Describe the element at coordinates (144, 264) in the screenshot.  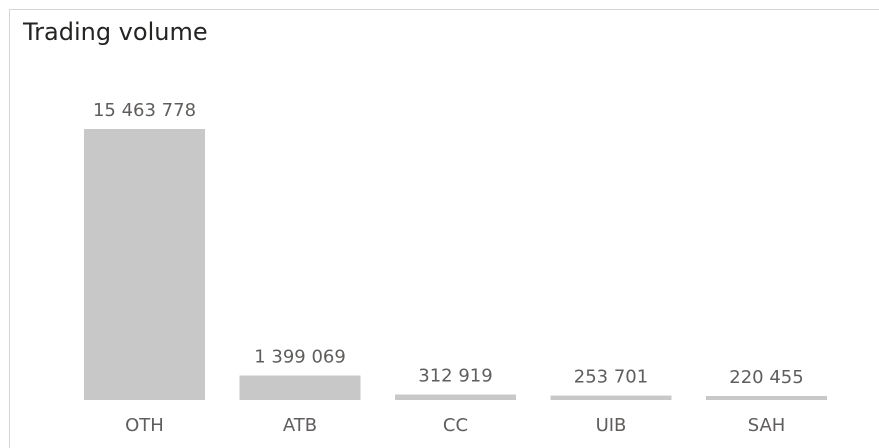
I see `bar-oth` at that location.